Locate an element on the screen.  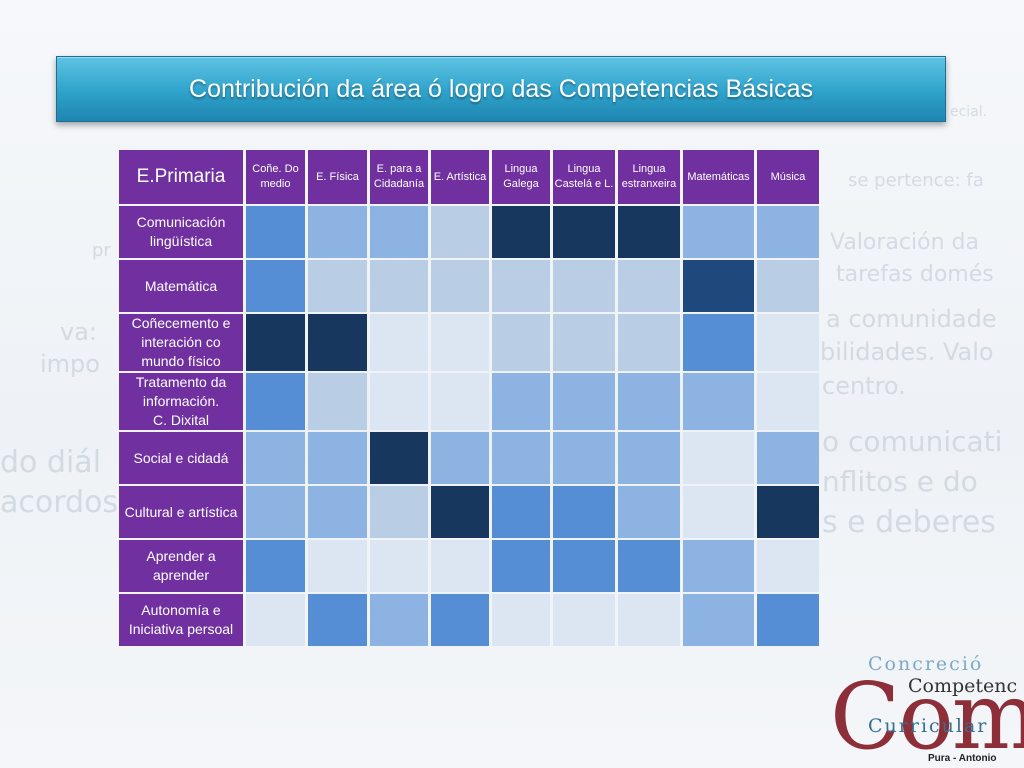
row-label: Cultural e artística is located at coordinates (181, 512).